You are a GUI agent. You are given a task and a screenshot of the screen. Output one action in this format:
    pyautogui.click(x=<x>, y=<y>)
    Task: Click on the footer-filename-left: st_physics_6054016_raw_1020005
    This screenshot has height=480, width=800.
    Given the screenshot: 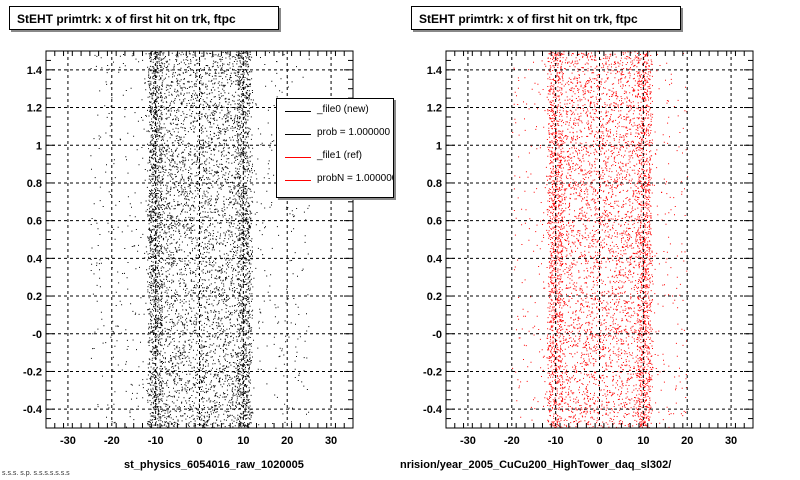 What is the action you would take?
    pyautogui.click(x=214, y=465)
    